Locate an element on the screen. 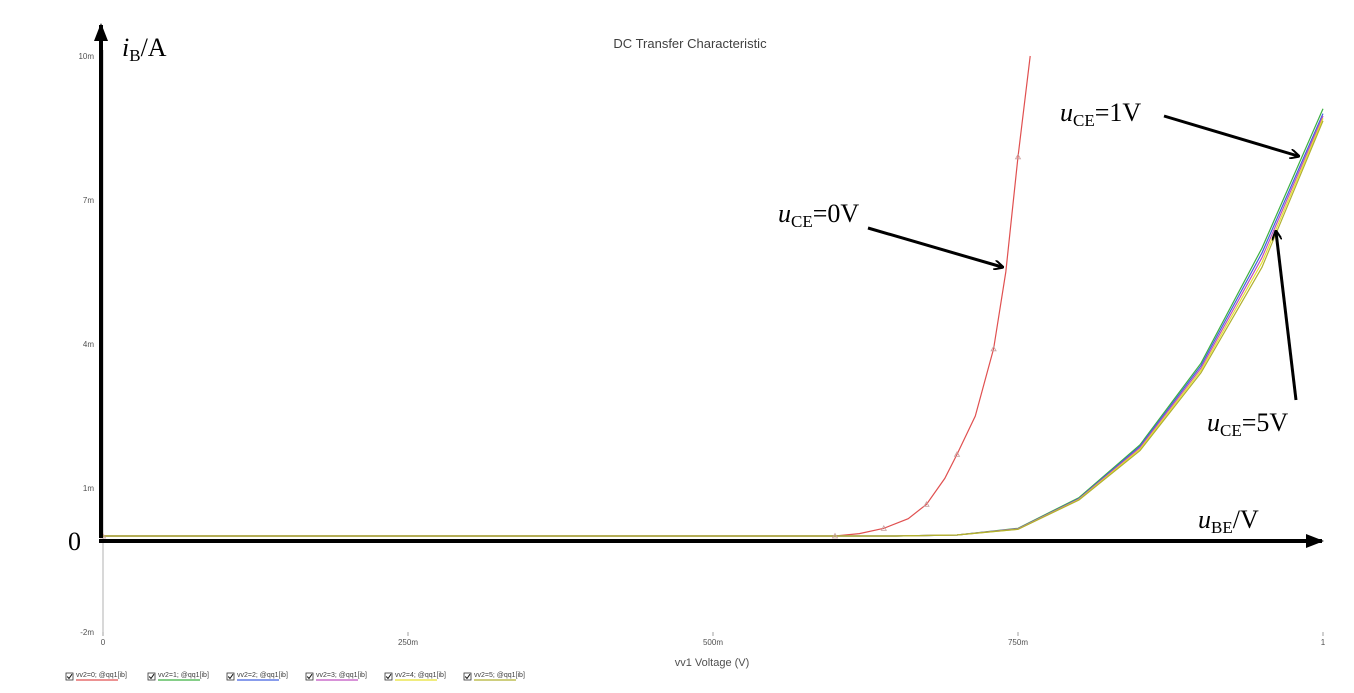  legend-item: vv2=5; @qq1[ib] is located at coordinates (494, 676).